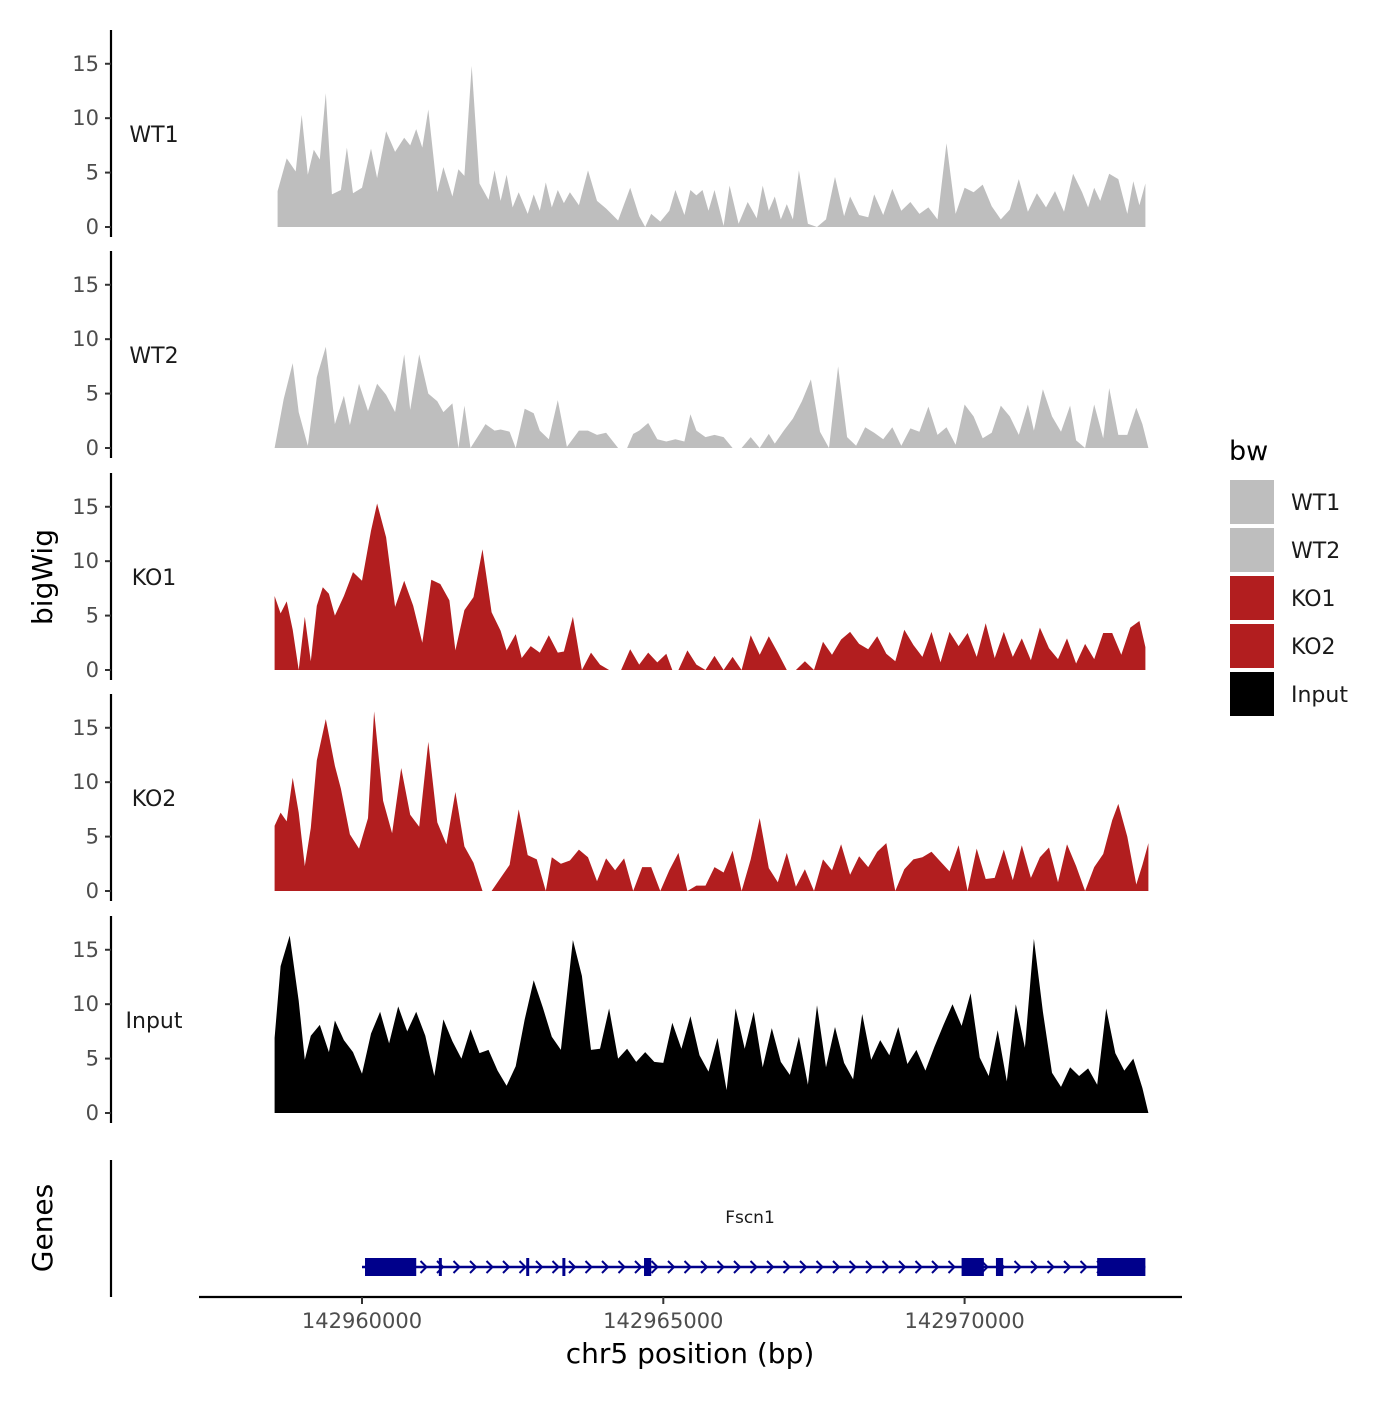 This screenshot has width=1400, height=1404. I want to click on y-tick-label-input-5: 5, so click(92, 1059).